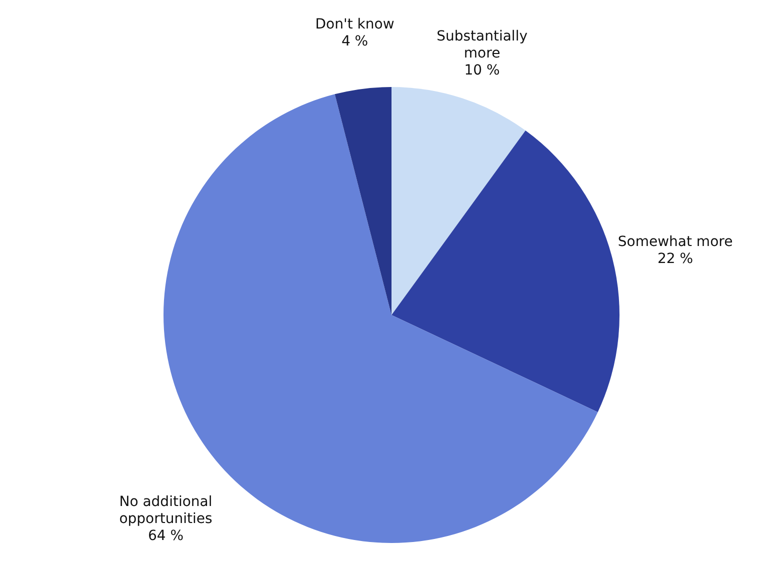 This screenshot has width=783, height=571. What do you see at coordinates (482, 45) in the screenshot?
I see `slice-label: Substantially more` at bounding box center [482, 45].